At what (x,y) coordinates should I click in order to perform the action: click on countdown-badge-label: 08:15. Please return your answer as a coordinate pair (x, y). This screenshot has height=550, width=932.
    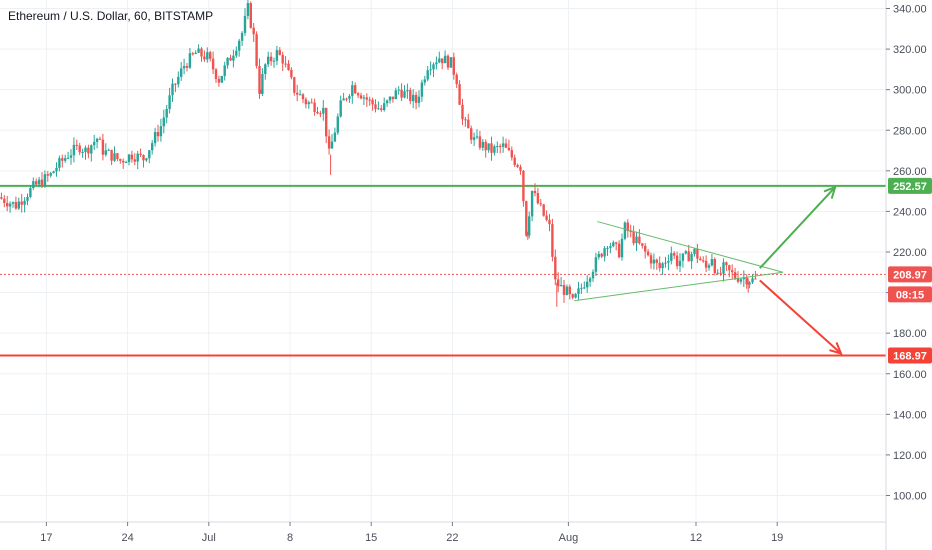
    Looking at the image, I should click on (910, 295).